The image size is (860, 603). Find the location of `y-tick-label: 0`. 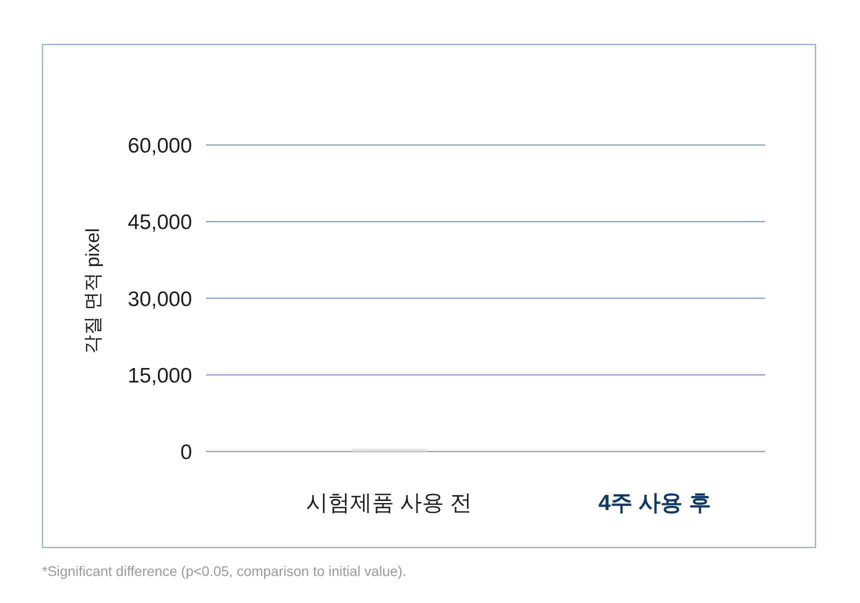

y-tick-label: 0 is located at coordinates (186, 452).